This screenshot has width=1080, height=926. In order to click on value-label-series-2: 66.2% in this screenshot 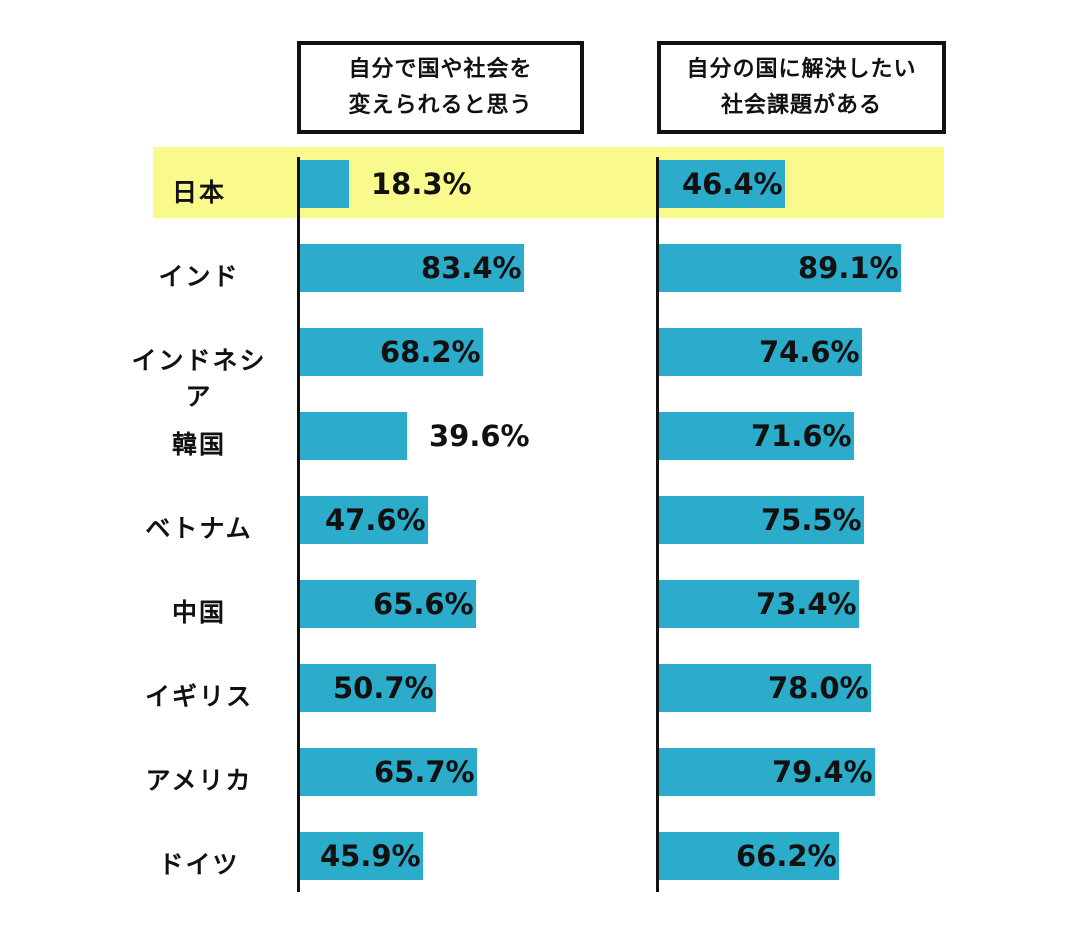, I will do `click(786, 856)`.